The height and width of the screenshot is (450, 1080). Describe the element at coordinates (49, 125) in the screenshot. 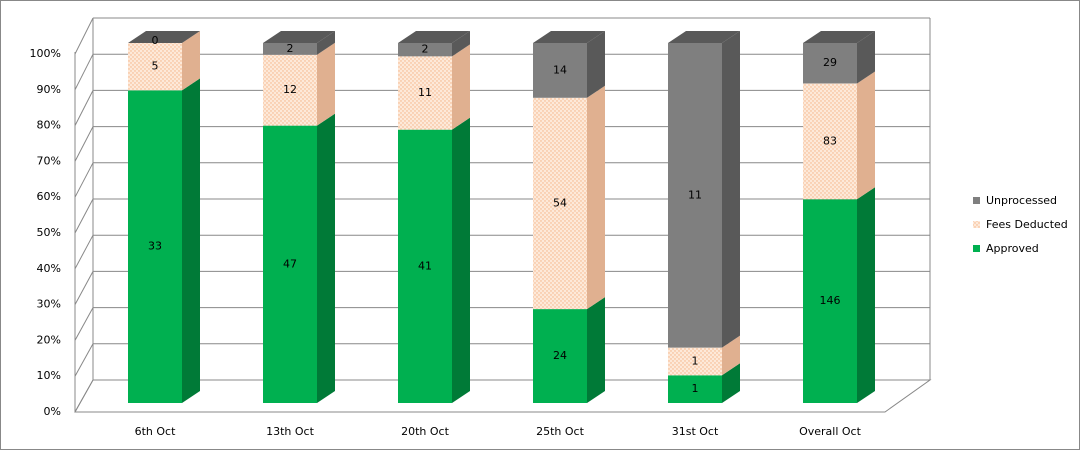

I see `y-tick-label: 80%` at that location.